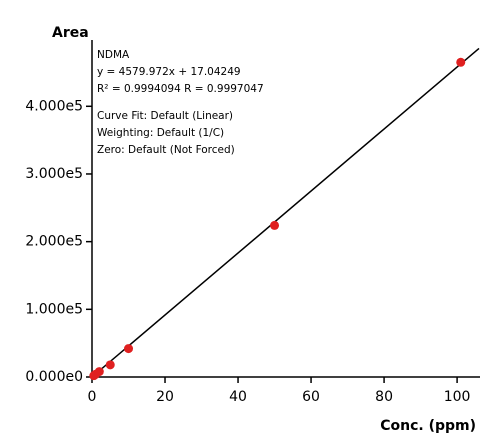 The width and height of the screenshot is (480, 437). Describe the element at coordinates (54, 377) in the screenshot. I see `y-tick-label: 0.000e0` at that location.